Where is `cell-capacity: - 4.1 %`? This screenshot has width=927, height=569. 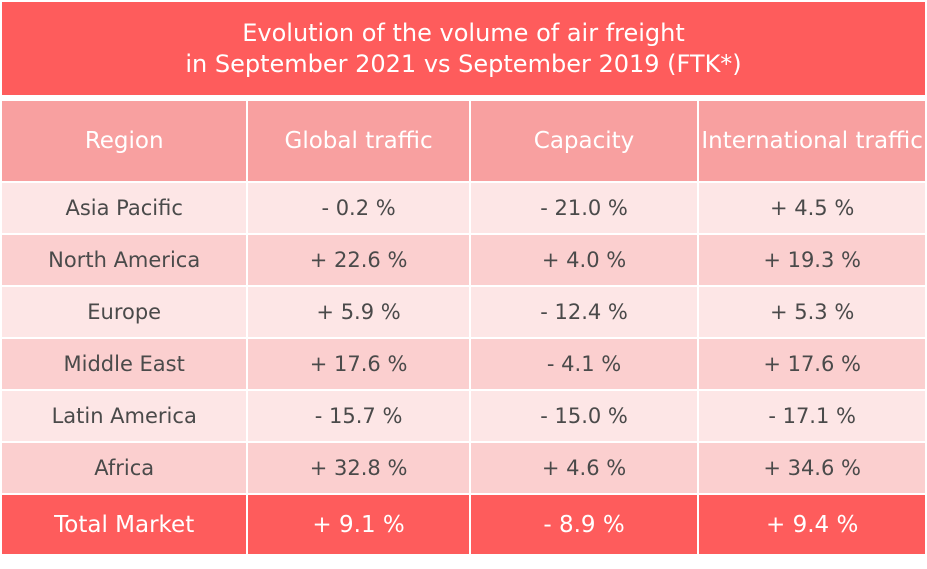
cell-capacity: - 4.1 % is located at coordinates (584, 364).